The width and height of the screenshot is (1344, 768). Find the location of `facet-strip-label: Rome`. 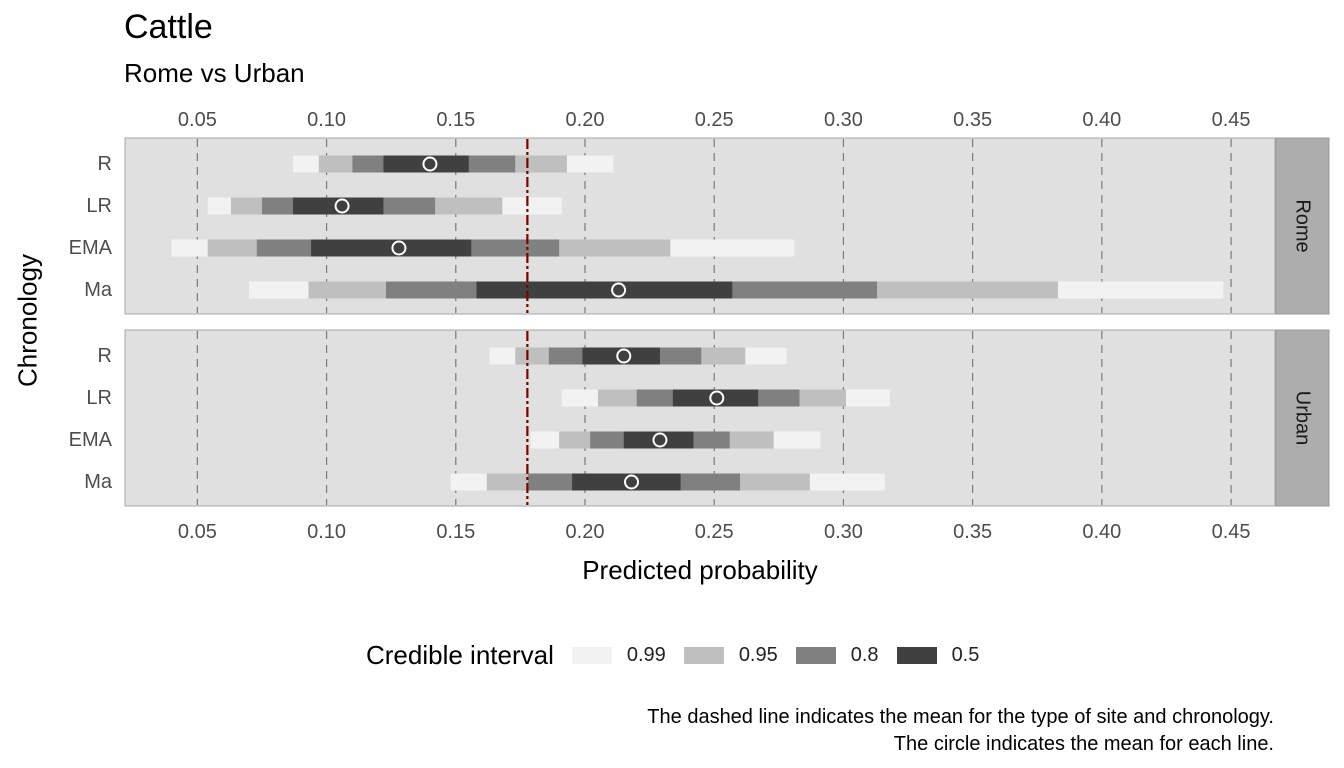

facet-strip-label: Rome is located at coordinates (1303, 225).